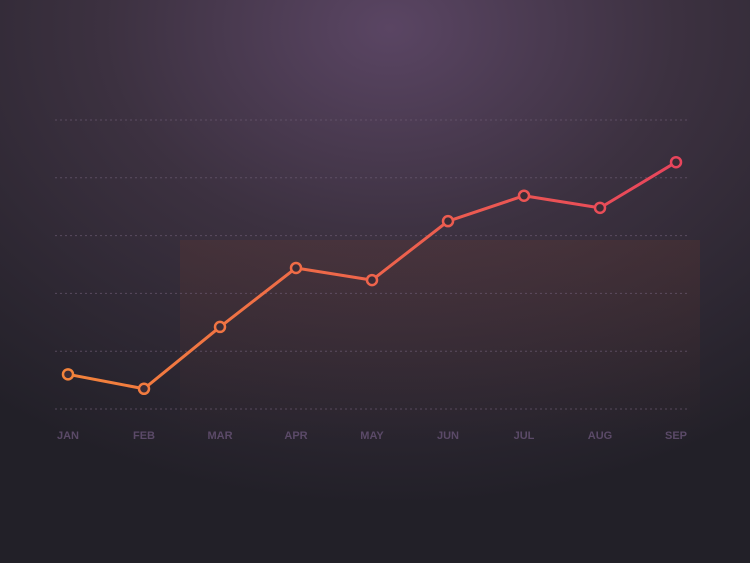 The width and height of the screenshot is (750, 563). Describe the element at coordinates (219, 436) in the screenshot. I see `x-tick-label: MAR` at that location.